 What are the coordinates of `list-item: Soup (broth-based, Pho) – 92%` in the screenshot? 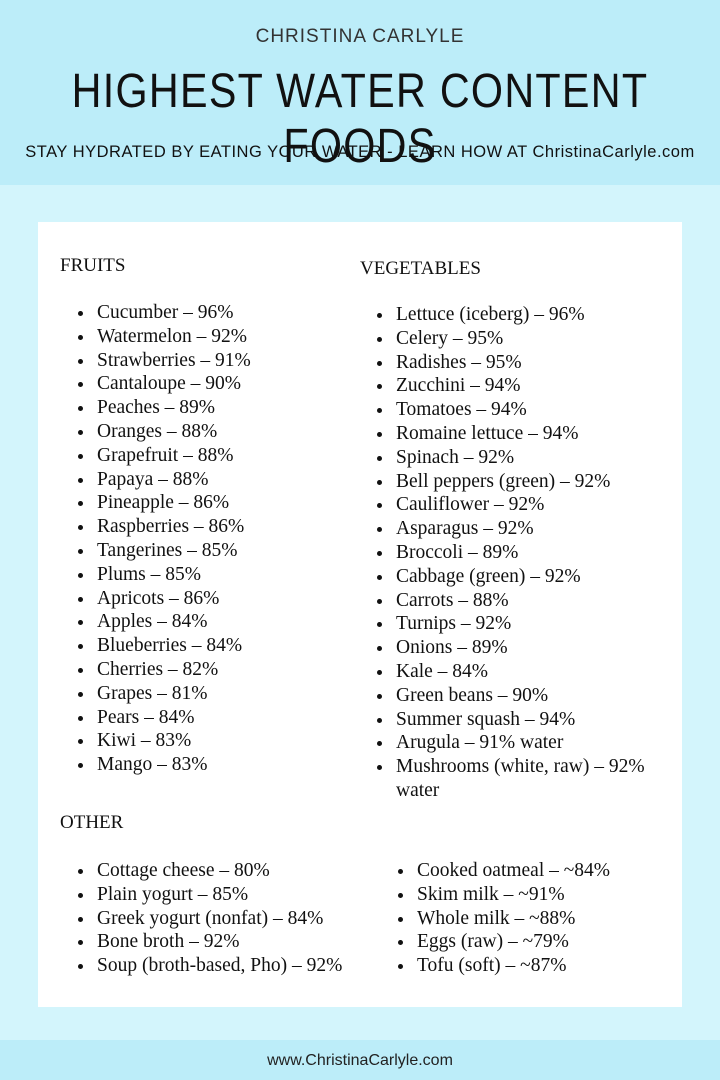 It's located at (250, 966).